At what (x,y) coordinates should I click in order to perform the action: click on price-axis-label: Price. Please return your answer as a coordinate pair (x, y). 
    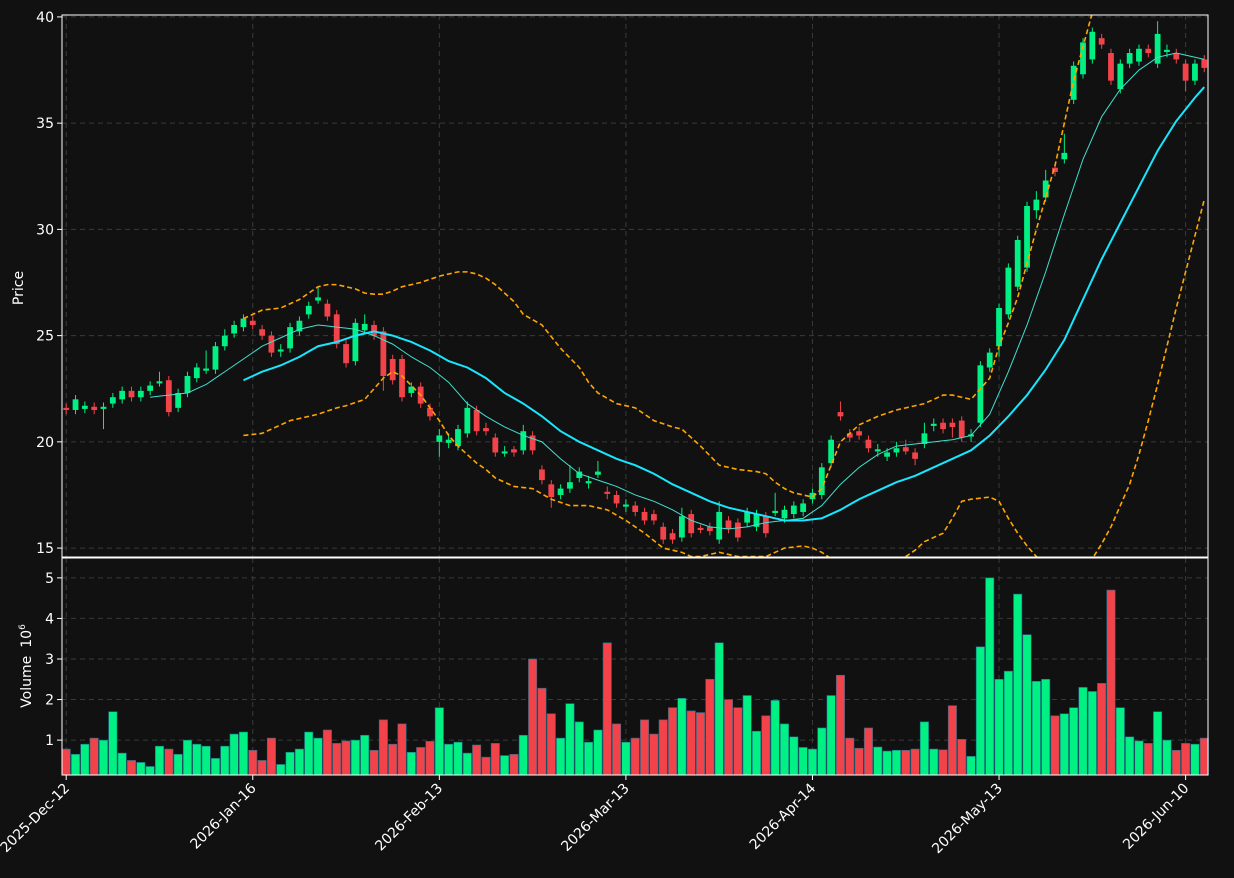
    Looking at the image, I should click on (19, 288).